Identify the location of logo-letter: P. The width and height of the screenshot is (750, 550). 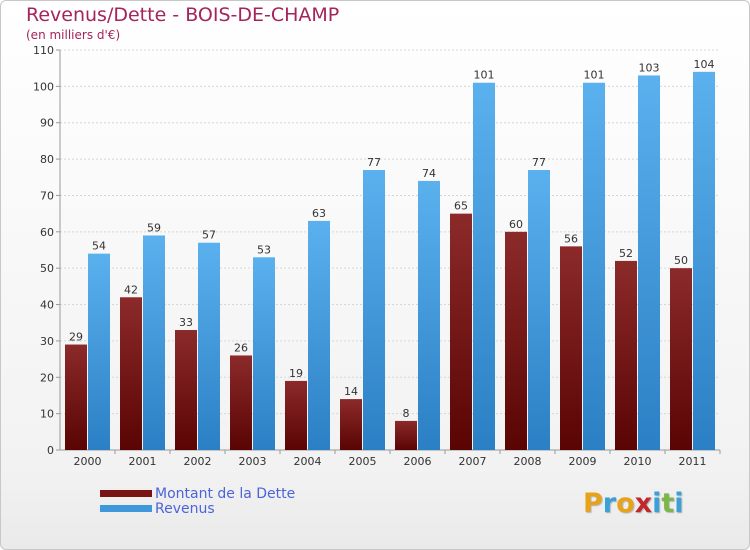
(593, 503).